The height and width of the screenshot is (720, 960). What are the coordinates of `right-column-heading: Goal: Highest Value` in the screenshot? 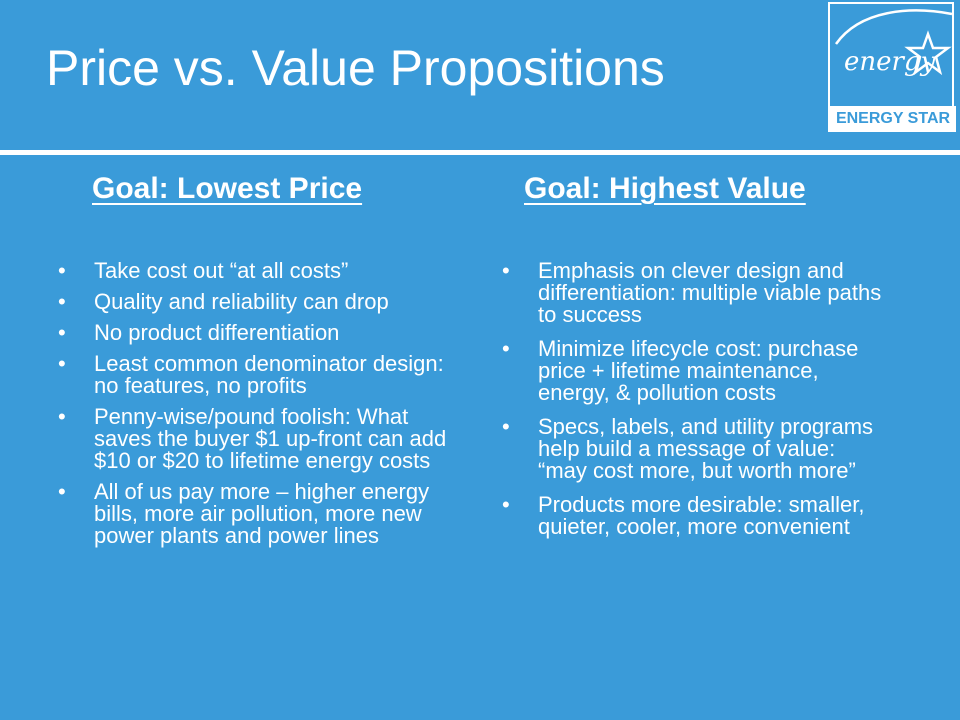 It's located at (665, 188).